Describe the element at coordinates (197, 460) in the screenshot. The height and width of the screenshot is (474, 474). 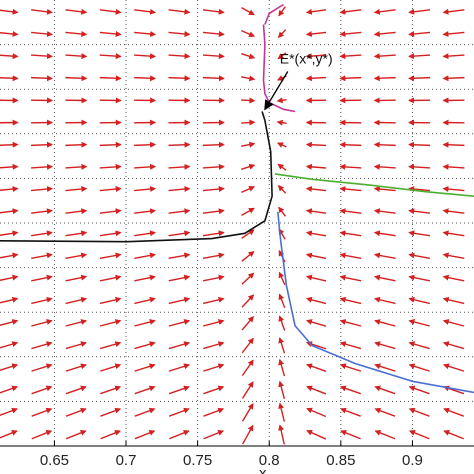
I see `x-tick-label: 0.75` at that location.